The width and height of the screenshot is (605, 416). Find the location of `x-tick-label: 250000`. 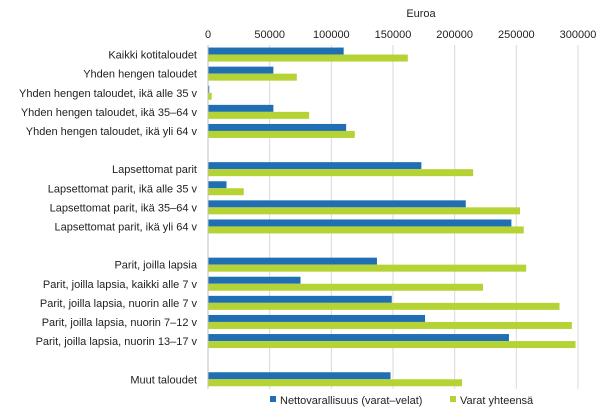

x-tick-label: 250000 is located at coordinates (516, 35).